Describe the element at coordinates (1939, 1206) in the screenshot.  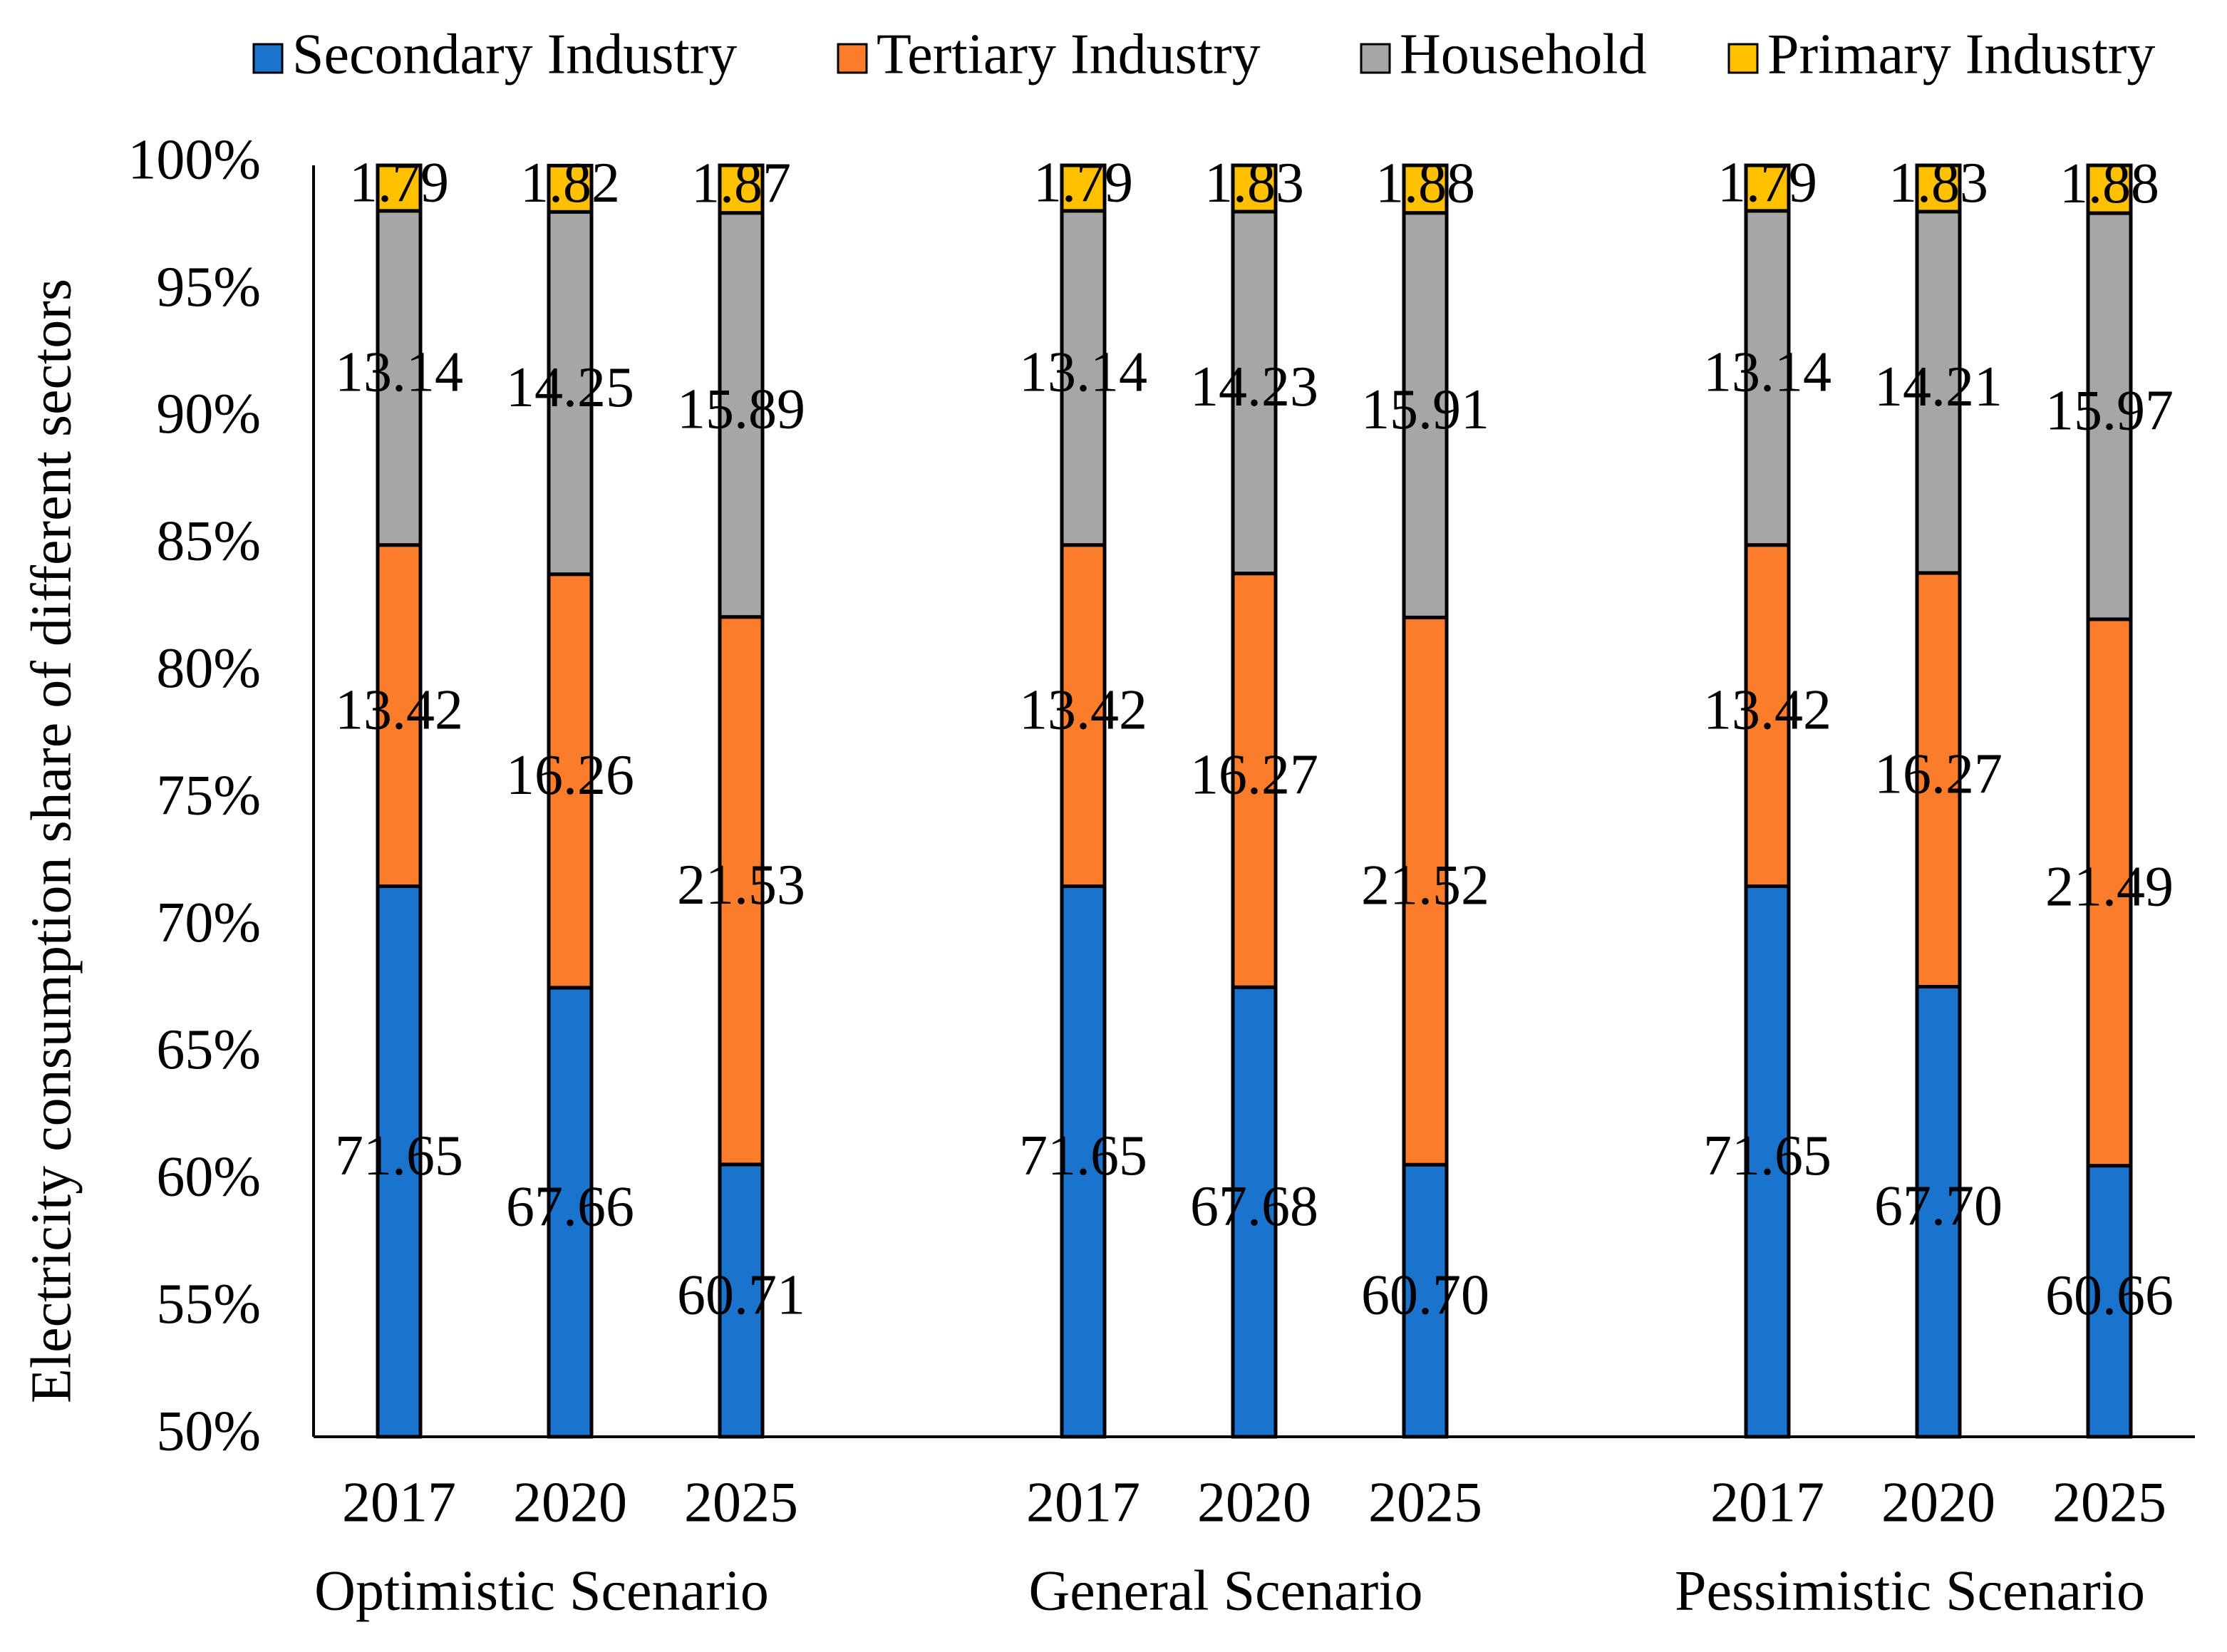
I see `data-label: 67.70` at that location.